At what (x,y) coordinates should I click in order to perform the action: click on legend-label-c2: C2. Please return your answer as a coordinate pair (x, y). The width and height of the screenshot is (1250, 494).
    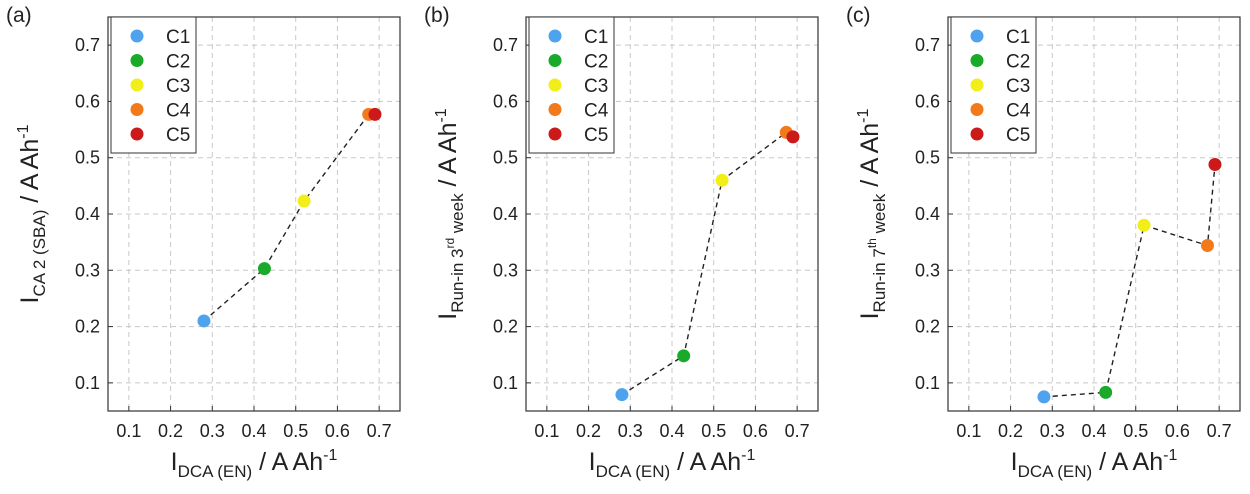
    Looking at the image, I should click on (1018, 62).